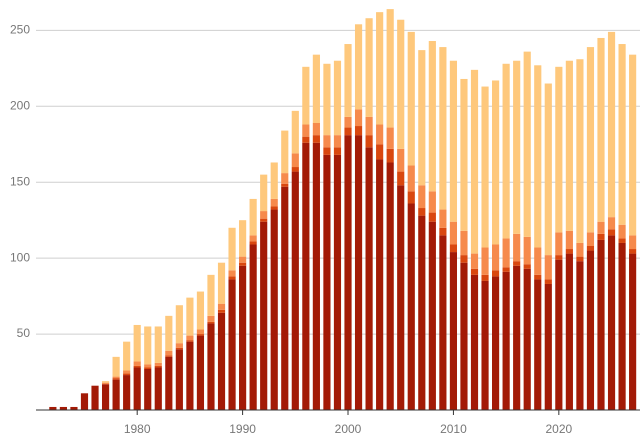 The image size is (640, 442). I want to click on x-tick-label: 2000, so click(348, 429).